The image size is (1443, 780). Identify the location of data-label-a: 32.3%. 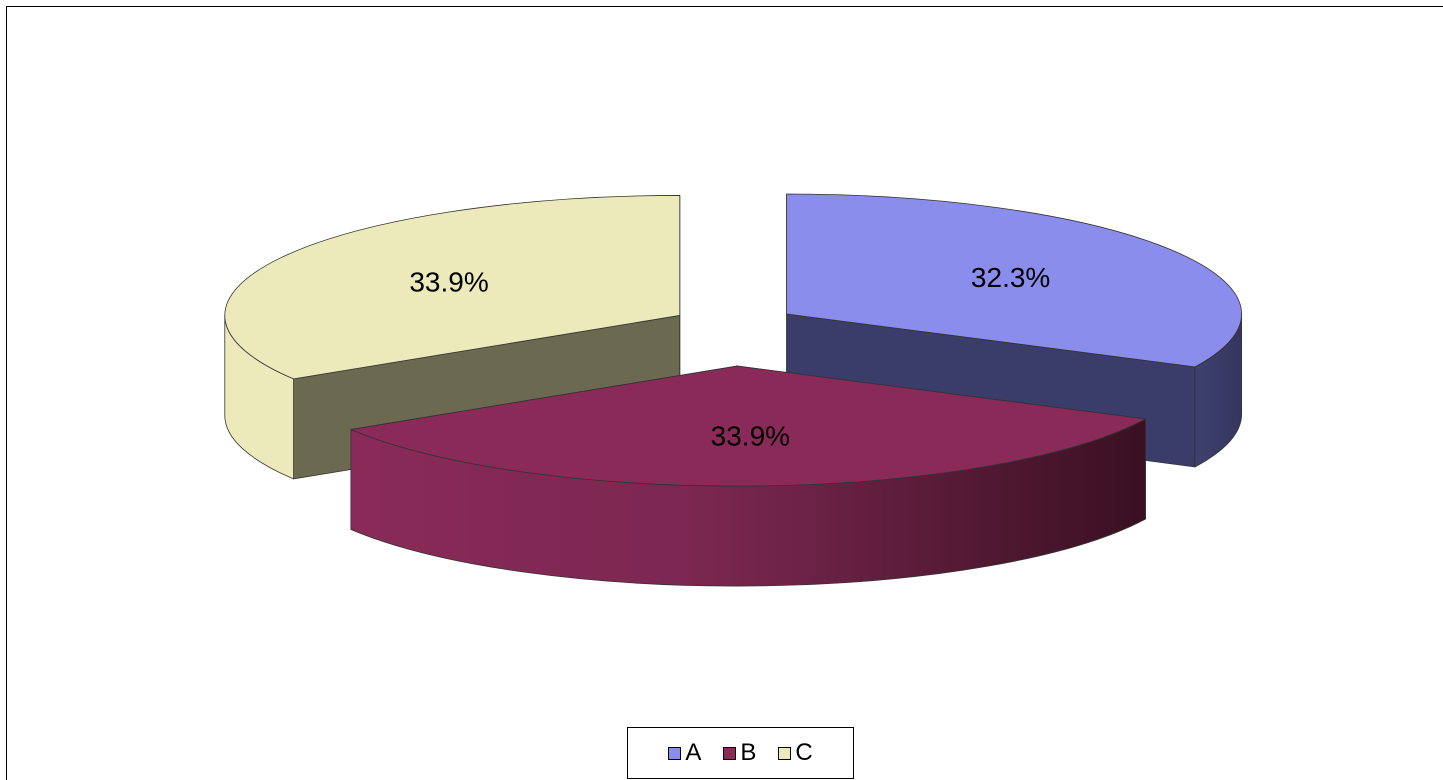
(1010, 277).